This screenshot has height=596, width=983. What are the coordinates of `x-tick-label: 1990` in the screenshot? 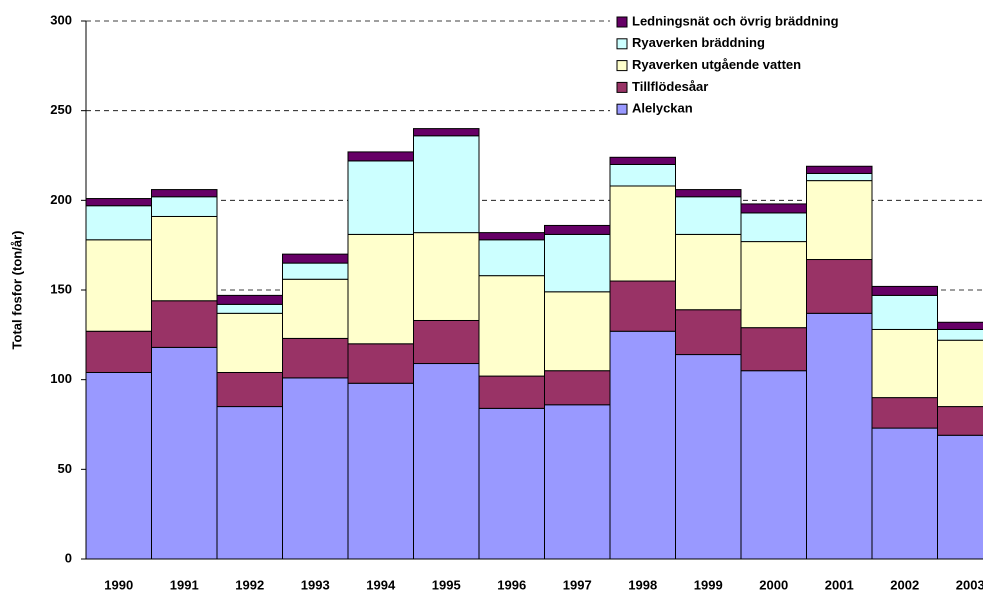 It's located at (118, 584).